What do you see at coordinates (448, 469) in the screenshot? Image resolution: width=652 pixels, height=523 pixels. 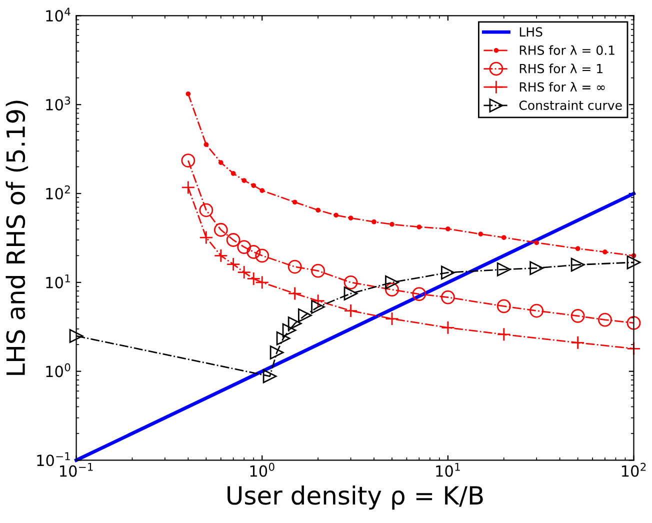 I see `x-tick-label: 10$^{1}$` at bounding box center [448, 469].